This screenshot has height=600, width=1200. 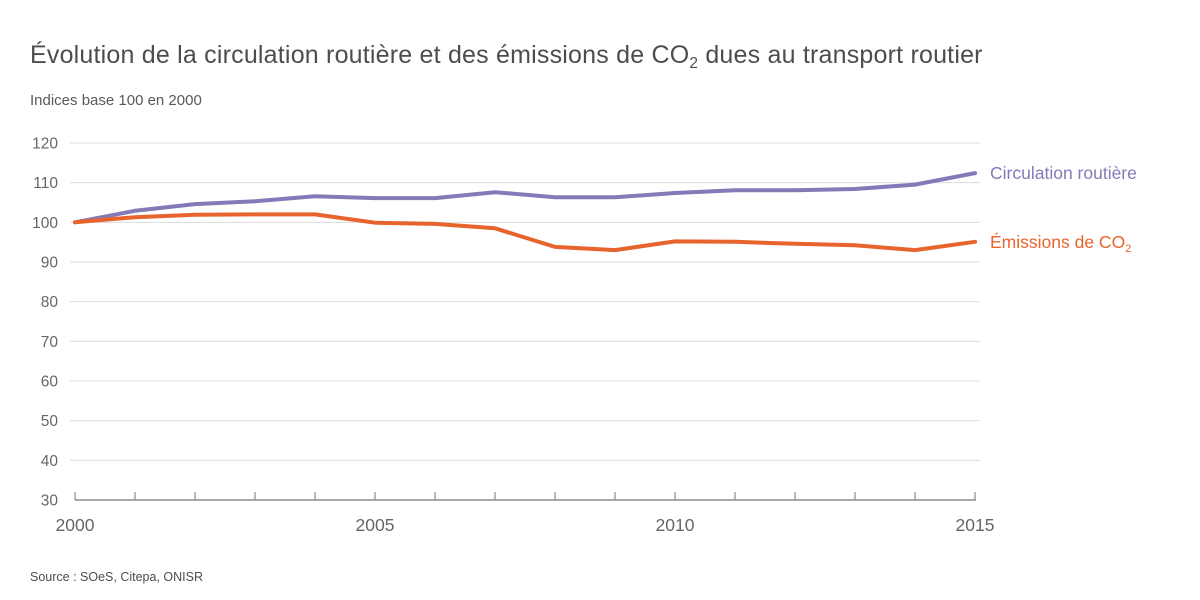 What do you see at coordinates (45, 144) in the screenshot?
I see `y-tick-label: 120` at bounding box center [45, 144].